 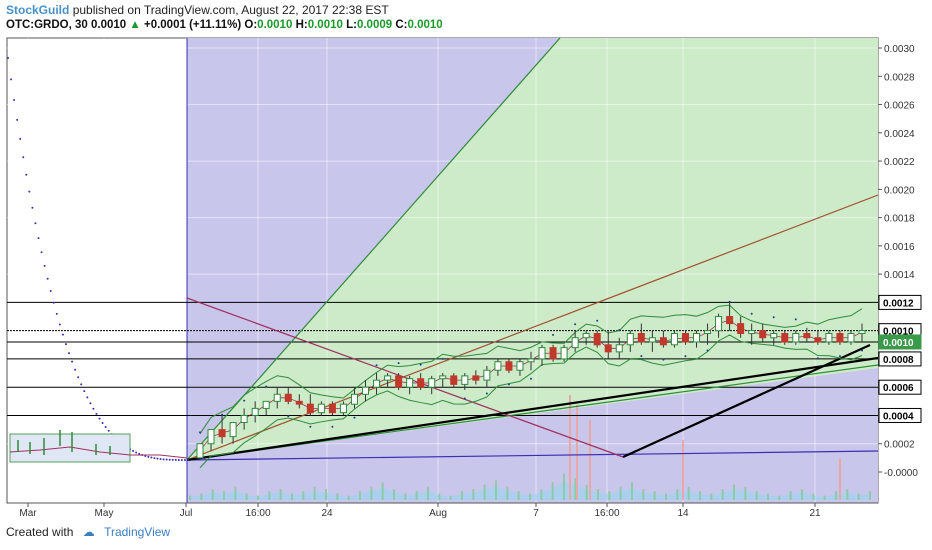 I want to click on diagonal-red-line, so click(x=405, y=377).